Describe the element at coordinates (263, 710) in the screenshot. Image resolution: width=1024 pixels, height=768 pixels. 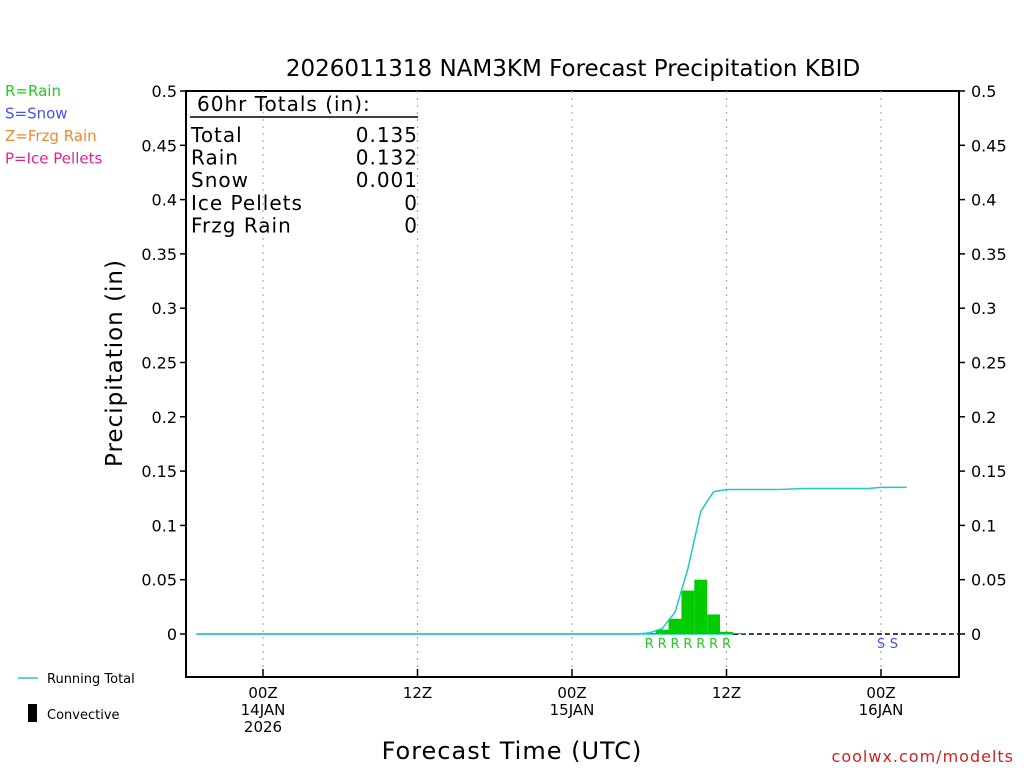
I see `x-tick-label-0-1: 14JAN` at that location.